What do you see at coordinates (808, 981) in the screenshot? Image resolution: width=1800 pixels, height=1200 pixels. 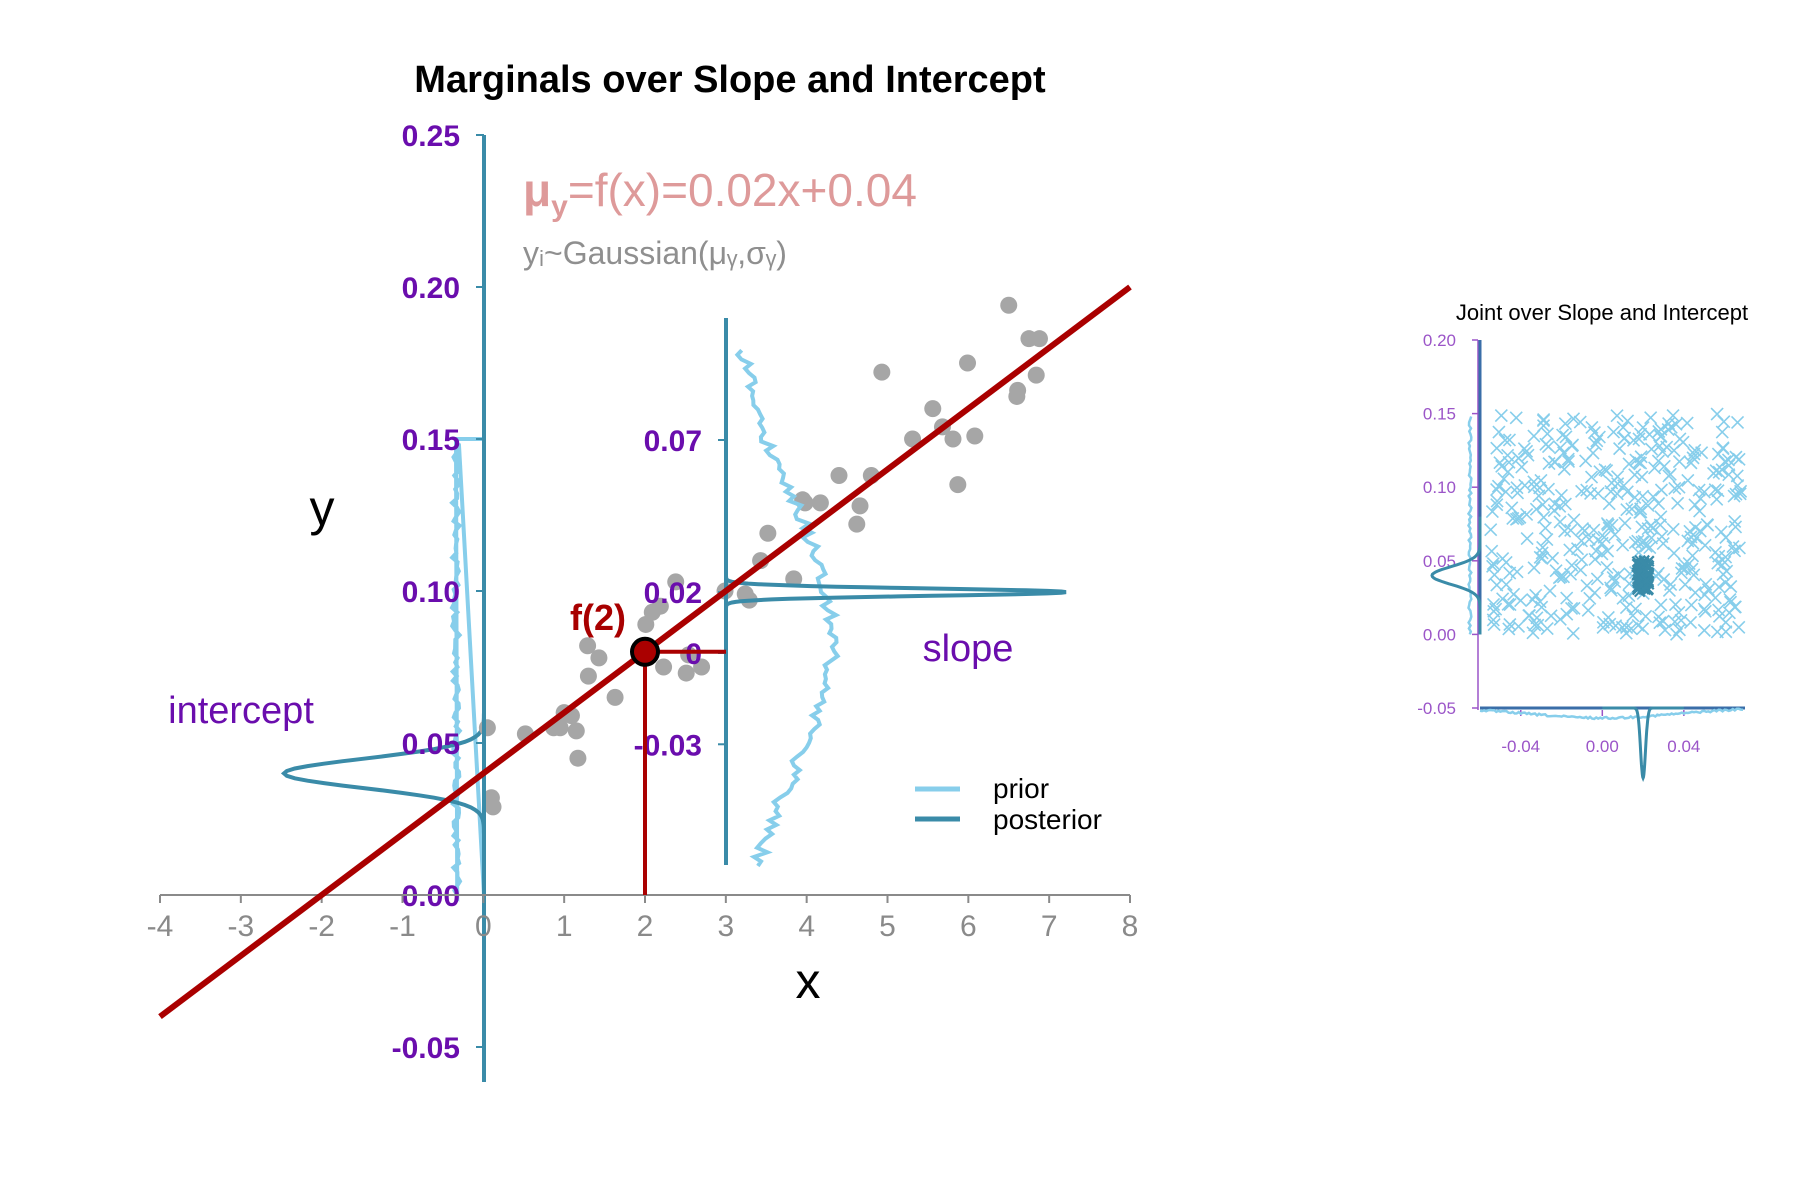 I see `x-axis-label: x` at bounding box center [808, 981].